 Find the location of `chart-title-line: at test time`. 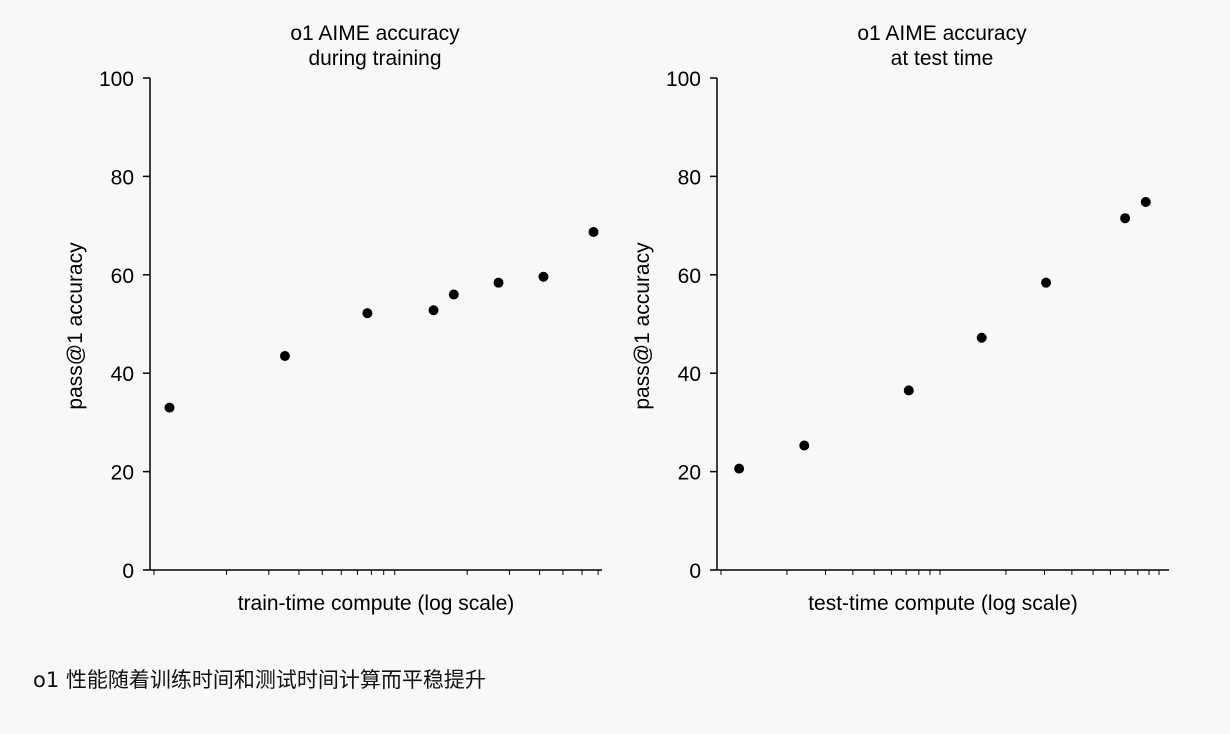

chart-title-line: at test time is located at coordinates (942, 58).